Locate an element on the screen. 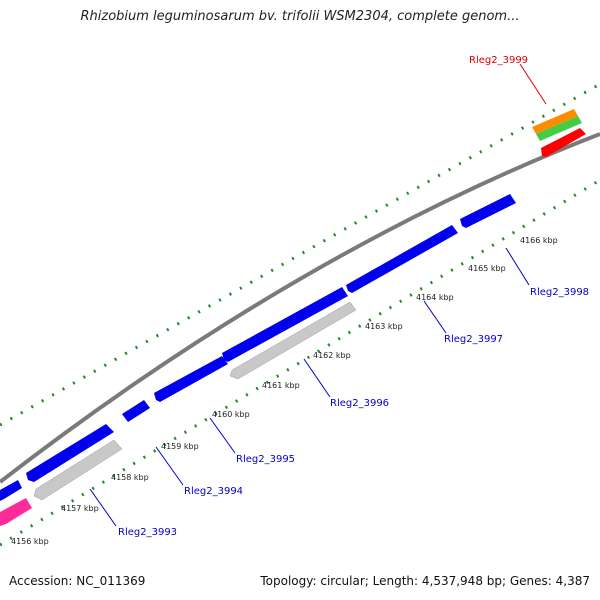  gene-rleg2-3995-forward is located at coordinates (136, 411).